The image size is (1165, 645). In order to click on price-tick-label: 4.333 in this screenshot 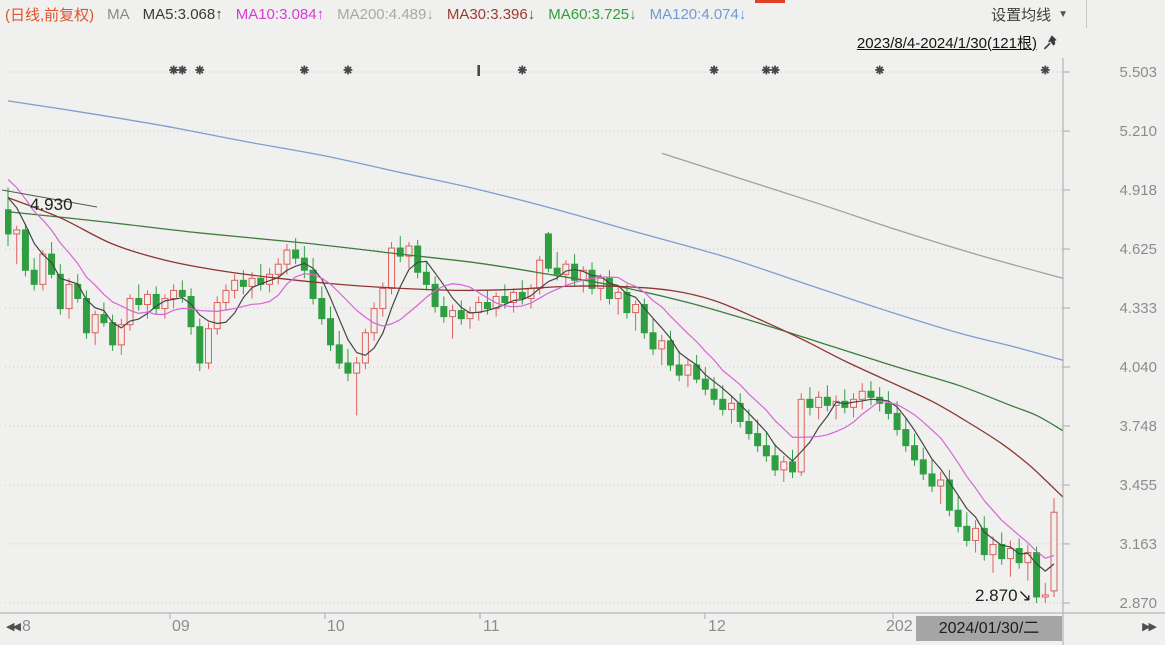, I will do `click(1138, 308)`.